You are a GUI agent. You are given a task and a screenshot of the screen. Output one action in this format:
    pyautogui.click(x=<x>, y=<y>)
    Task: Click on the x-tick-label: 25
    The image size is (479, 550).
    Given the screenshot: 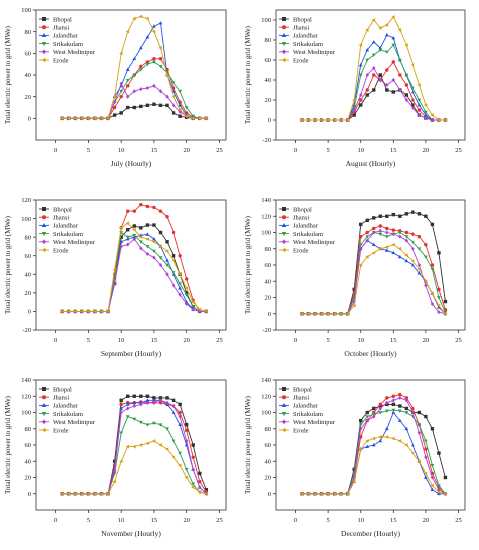 What is the action you would take?
    pyautogui.click(x=458, y=340)
    